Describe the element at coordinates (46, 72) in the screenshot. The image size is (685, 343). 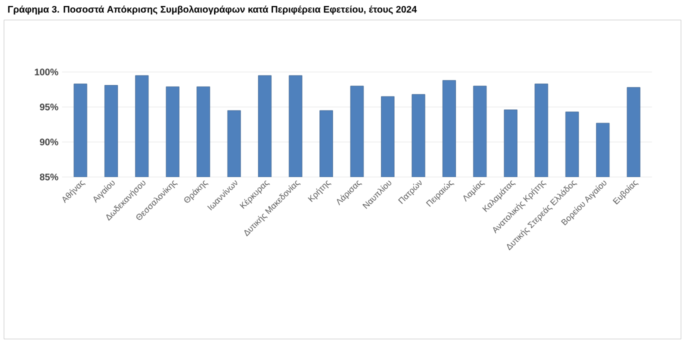
I see `y-tick-label: 100%` at that location.